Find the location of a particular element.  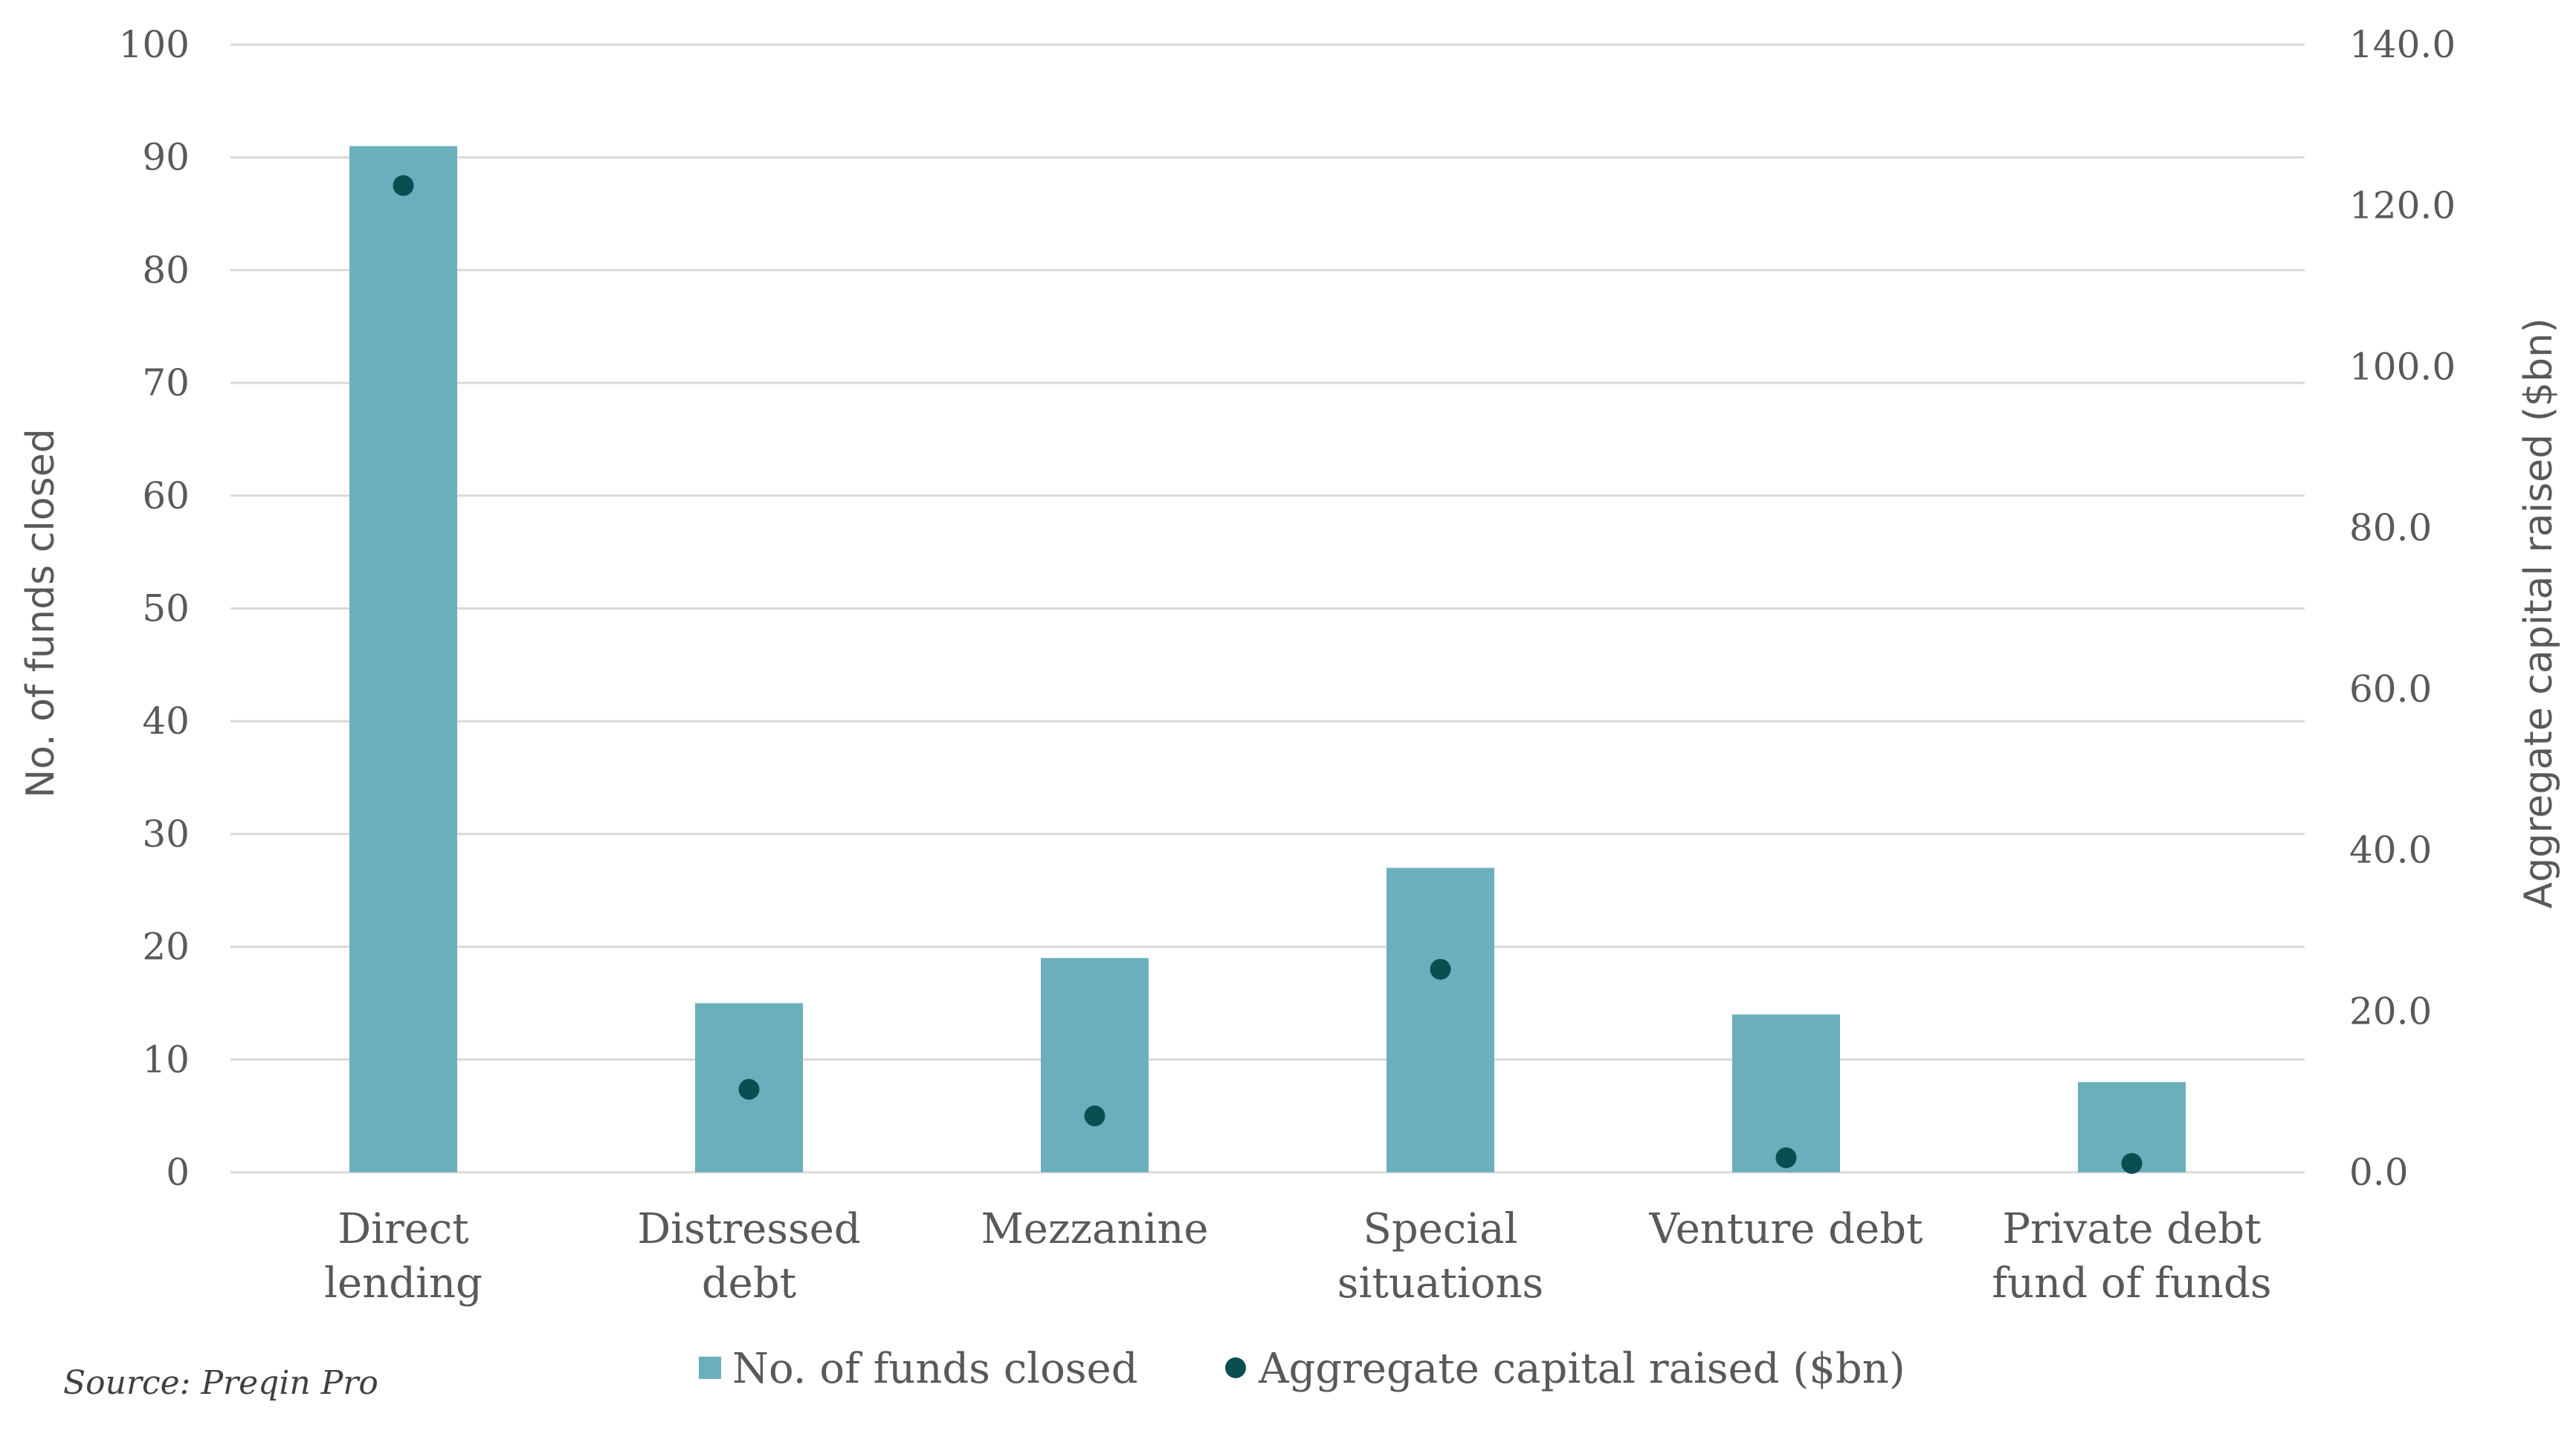

left-axis-title: No. of funds closed is located at coordinates (41, 613).